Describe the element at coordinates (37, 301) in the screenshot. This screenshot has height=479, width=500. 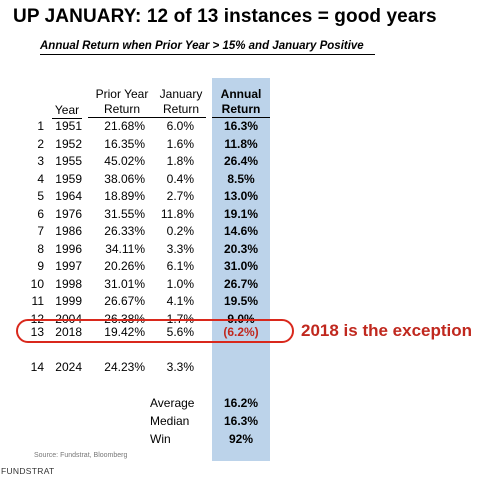
I see `row-number: 11` at that location.